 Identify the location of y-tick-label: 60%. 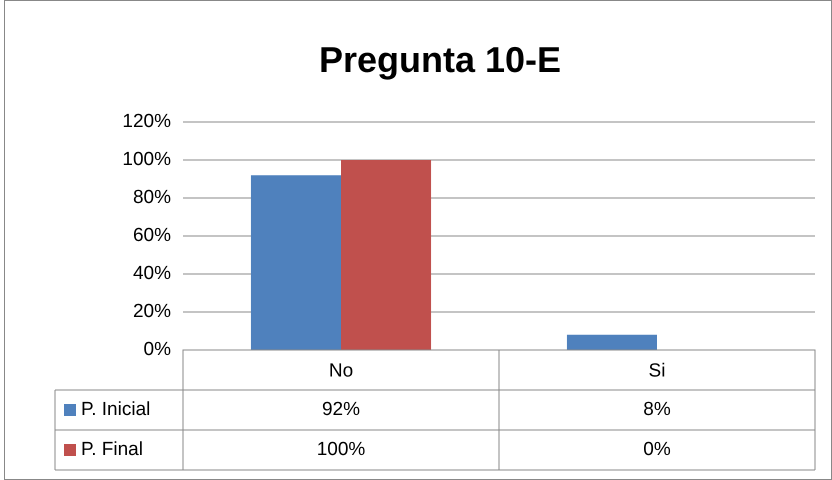
(152, 235).